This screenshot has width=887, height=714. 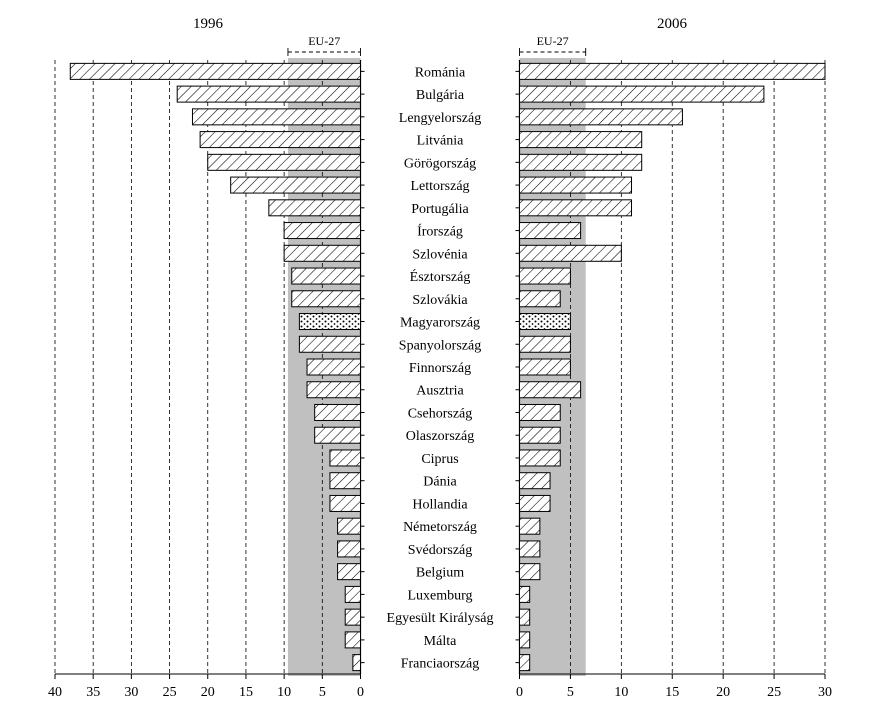 What do you see at coordinates (324, 41) in the screenshot?
I see `eu27-label-1996: EU-27` at bounding box center [324, 41].